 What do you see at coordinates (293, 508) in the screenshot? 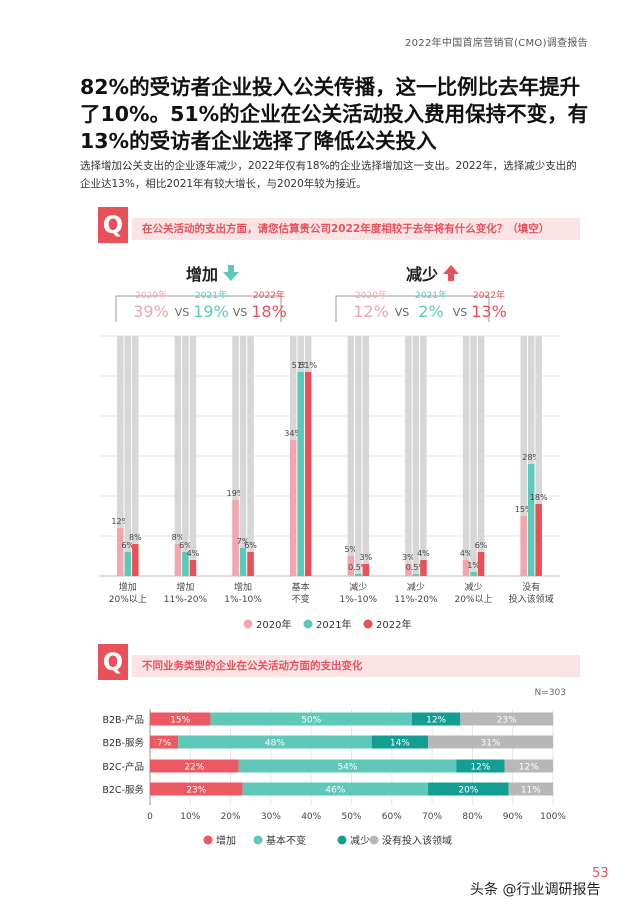
I see `bar-2020年-3` at bounding box center [293, 508].